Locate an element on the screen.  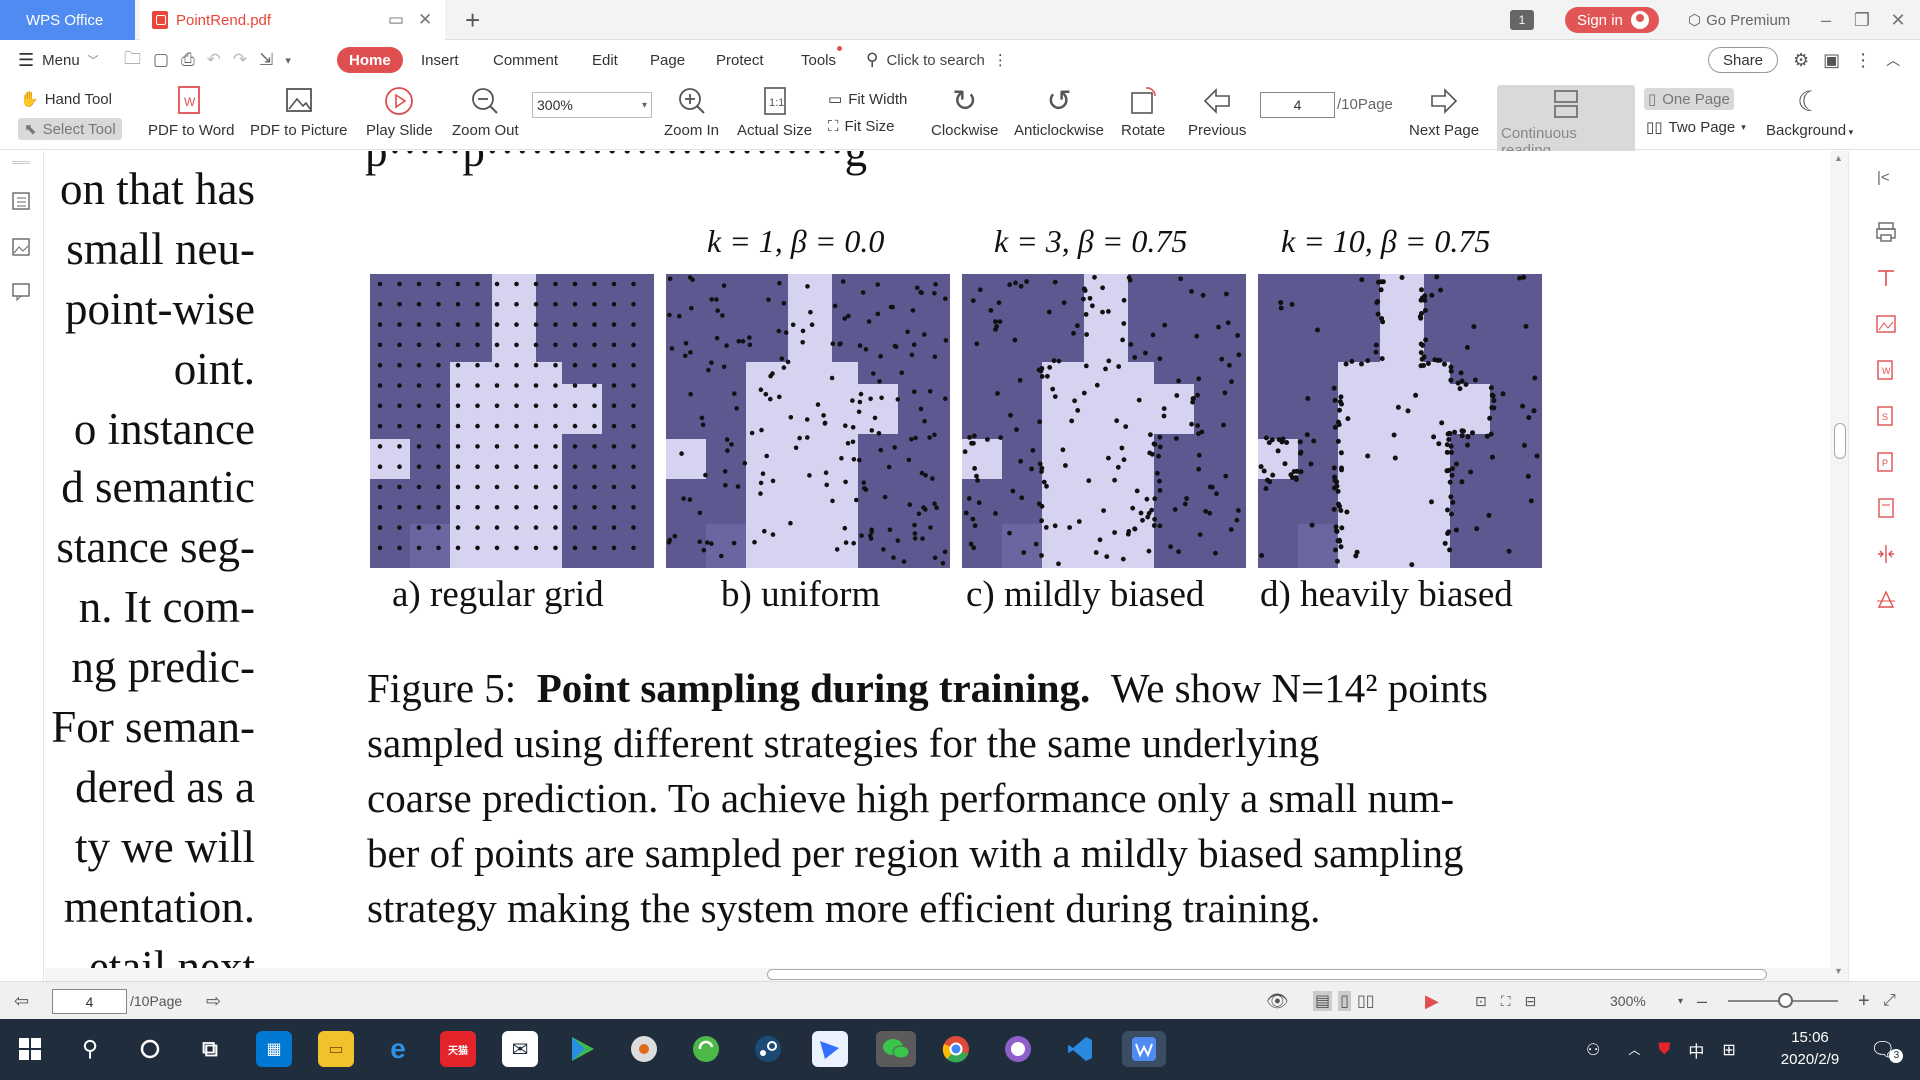
play-slide-button: Play Slide is located at coordinates (399, 111).